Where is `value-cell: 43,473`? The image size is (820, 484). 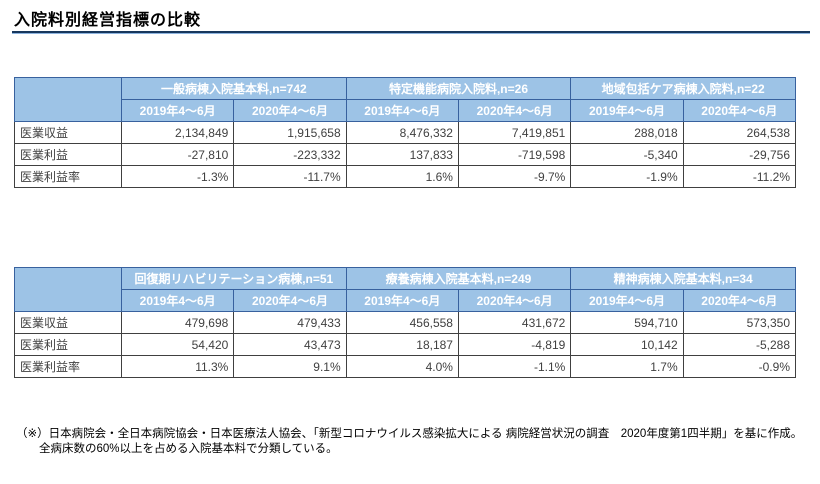
value-cell: 43,473 is located at coordinates (290, 344).